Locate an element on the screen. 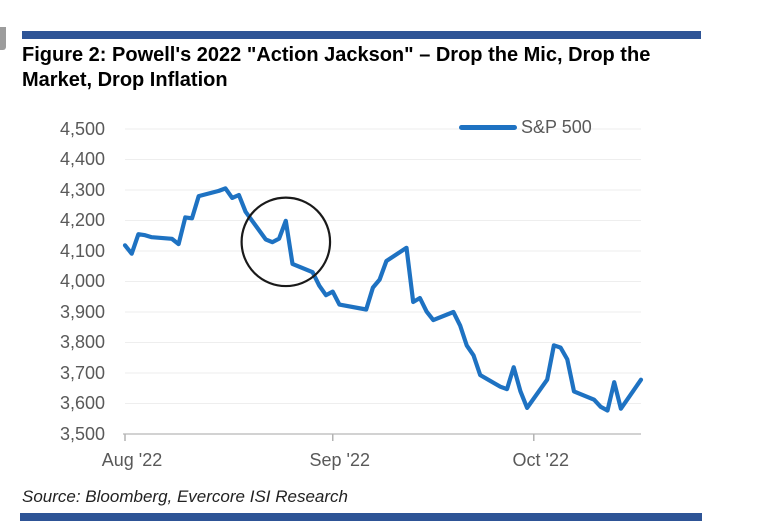  source-note: Source: Bloomberg, Evercore ISI Research is located at coordinates (185, 496).